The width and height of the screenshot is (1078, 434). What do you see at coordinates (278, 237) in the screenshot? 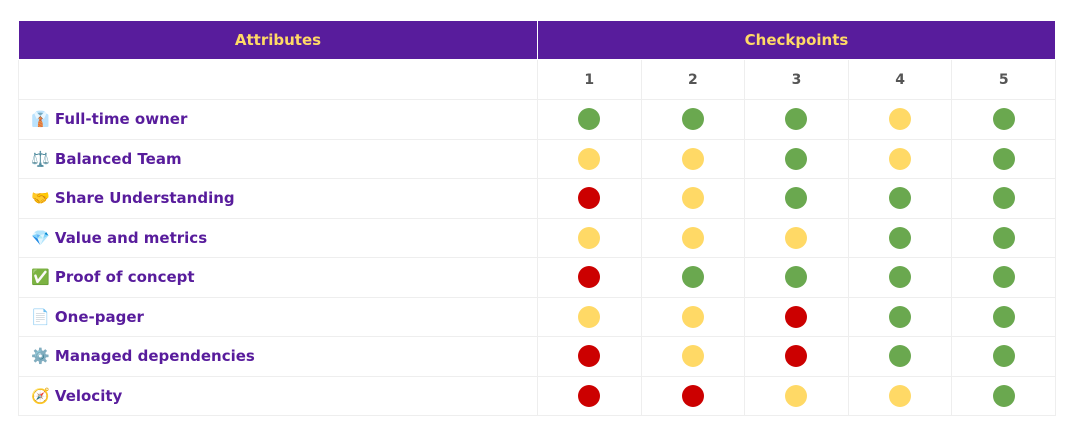
I see `attribute-label: 💎 Value and metrics` at bounding box center [278, 237].